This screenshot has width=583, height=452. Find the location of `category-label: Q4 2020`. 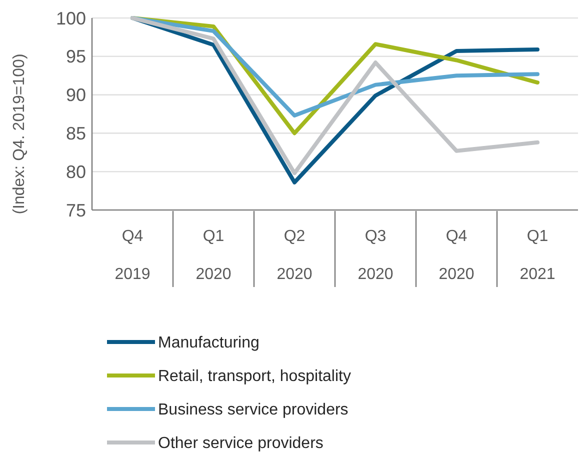

category-label: Q4 2020 is located at coordinates (456, 255).